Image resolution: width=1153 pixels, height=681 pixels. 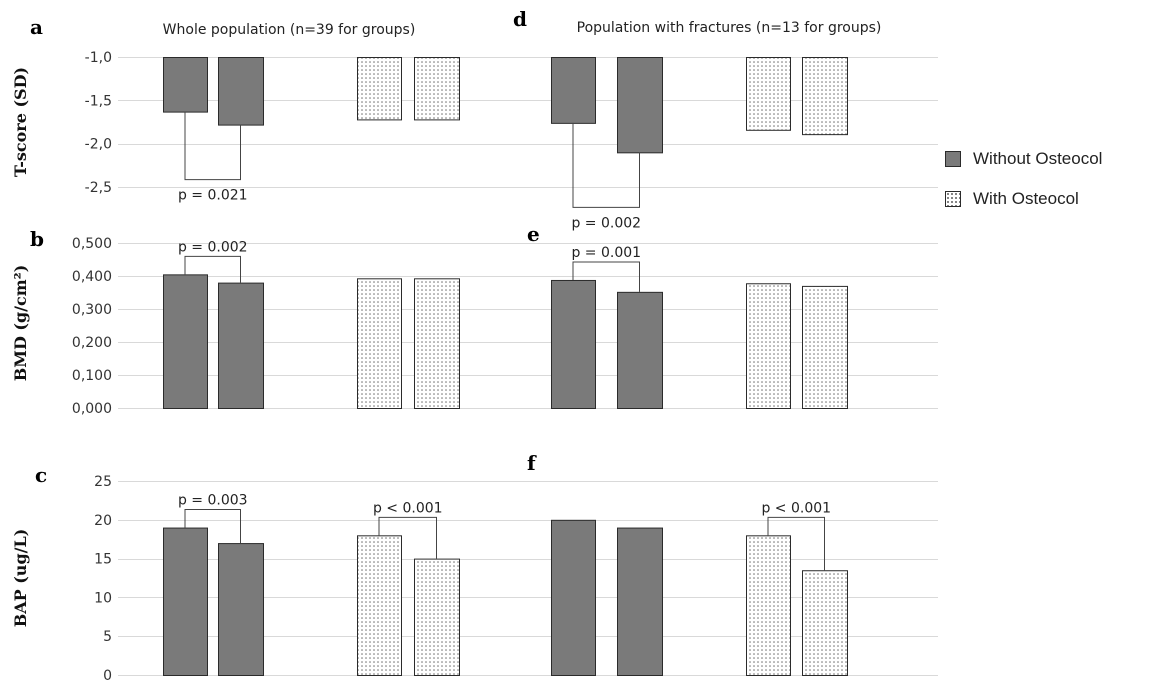 I want to click on y-tick-label: -2,0, so click(x=98, y=145).